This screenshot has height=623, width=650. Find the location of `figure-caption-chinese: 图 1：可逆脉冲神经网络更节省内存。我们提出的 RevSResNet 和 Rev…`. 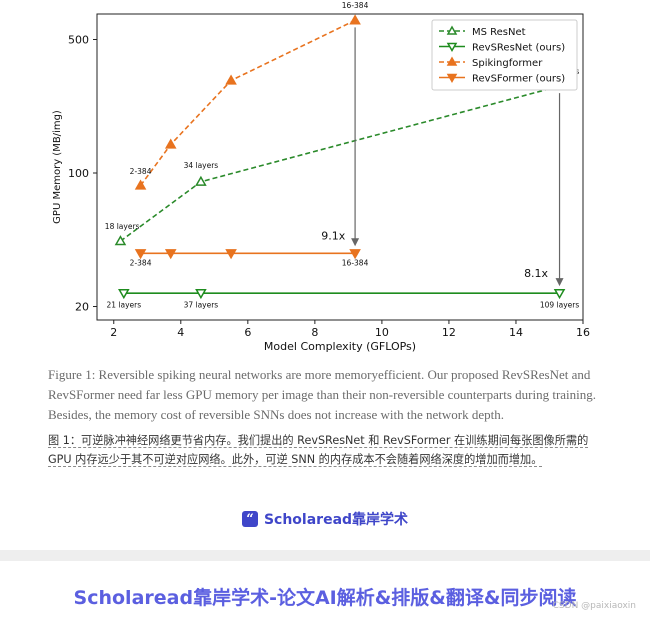

figure-caption-chinese: 图 1：可逆脉冲神经网络更节省内存。我们提出的 RevSResNet 和 Rev… is located at coordinates (318, 450).